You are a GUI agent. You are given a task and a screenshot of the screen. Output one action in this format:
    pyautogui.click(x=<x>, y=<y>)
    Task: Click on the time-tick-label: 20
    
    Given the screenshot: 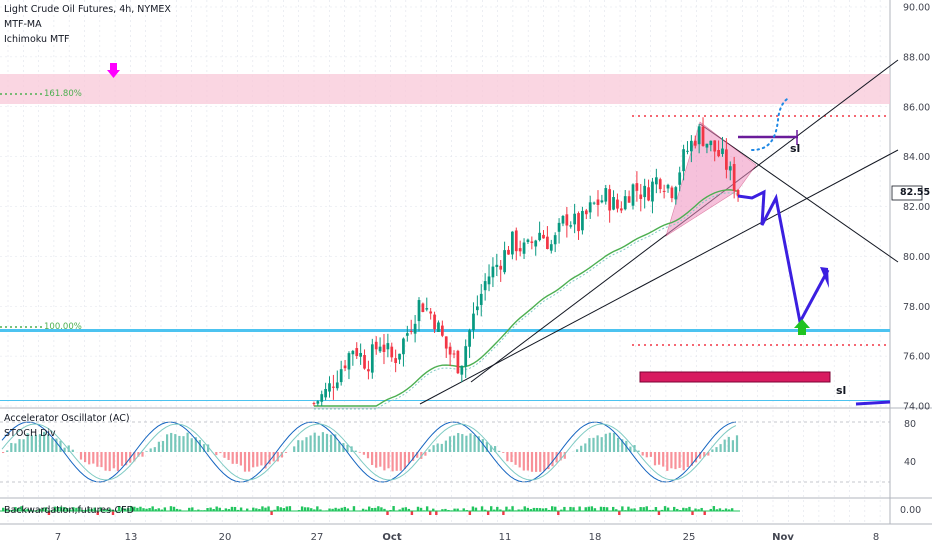 What is the action you would take?
    pyautogui.click(x=225, y=537)
    